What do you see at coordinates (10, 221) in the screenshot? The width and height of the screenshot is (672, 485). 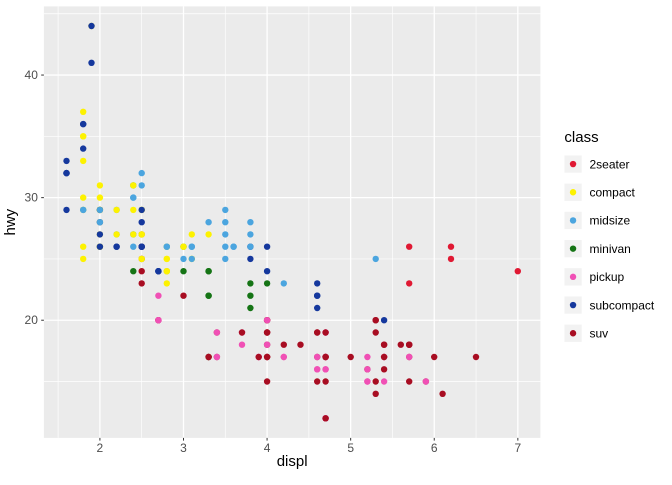 I see `y-axis-title: hwy` at bounding box center [10, 221].